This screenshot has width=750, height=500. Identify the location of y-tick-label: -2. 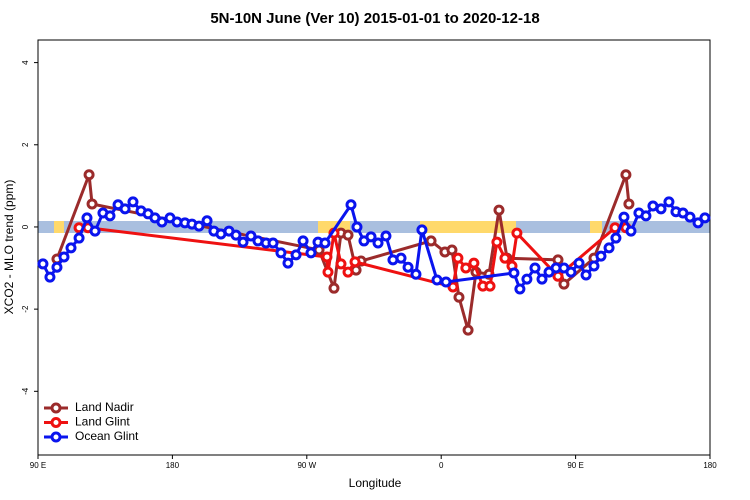
(25, 309).